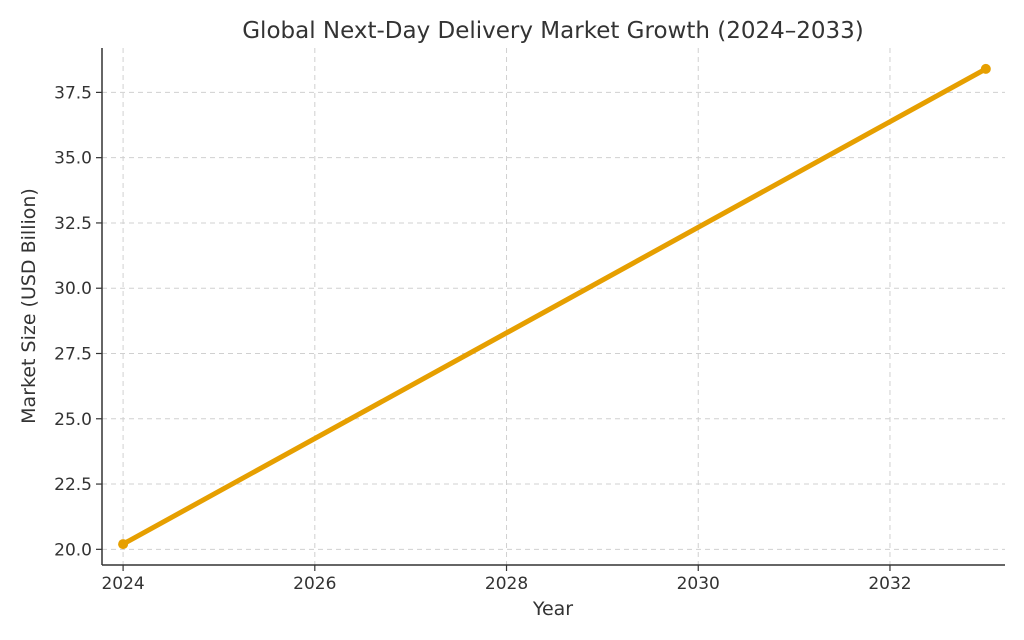 This screenshot has width=1024, height=640. What do you see at coordinates (73, 485) in the screenshot?
I see `y-tick-label: 22.5` at bounding box center [73, 485].